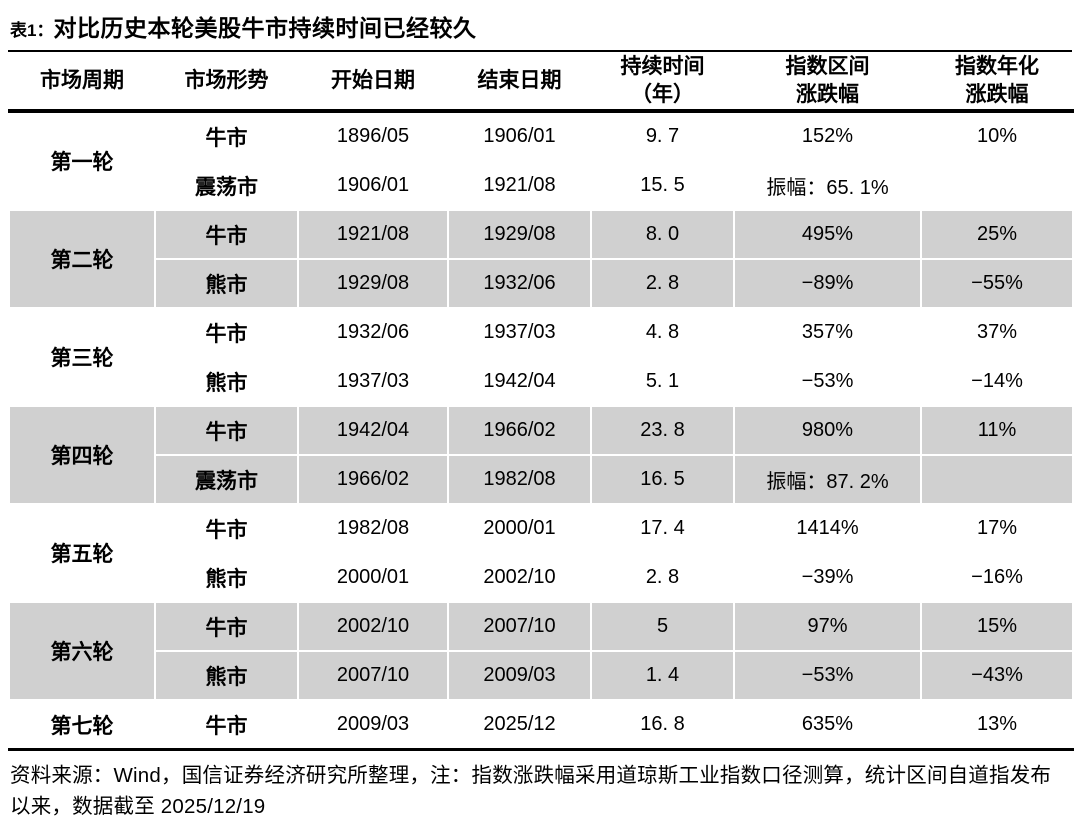 This screenshot has height=822, width=1080. I want to click on end-date-cell: 2002/10, so click(519, 577).